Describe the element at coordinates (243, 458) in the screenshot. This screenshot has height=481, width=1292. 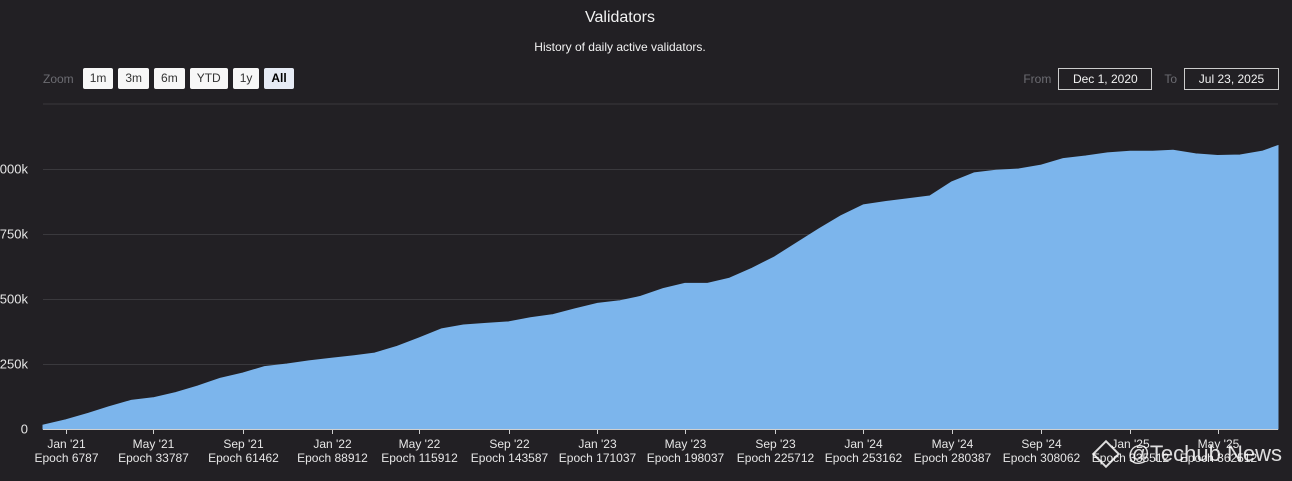
I see `x-tick-epoch-label: Epoch 61462` at that location.